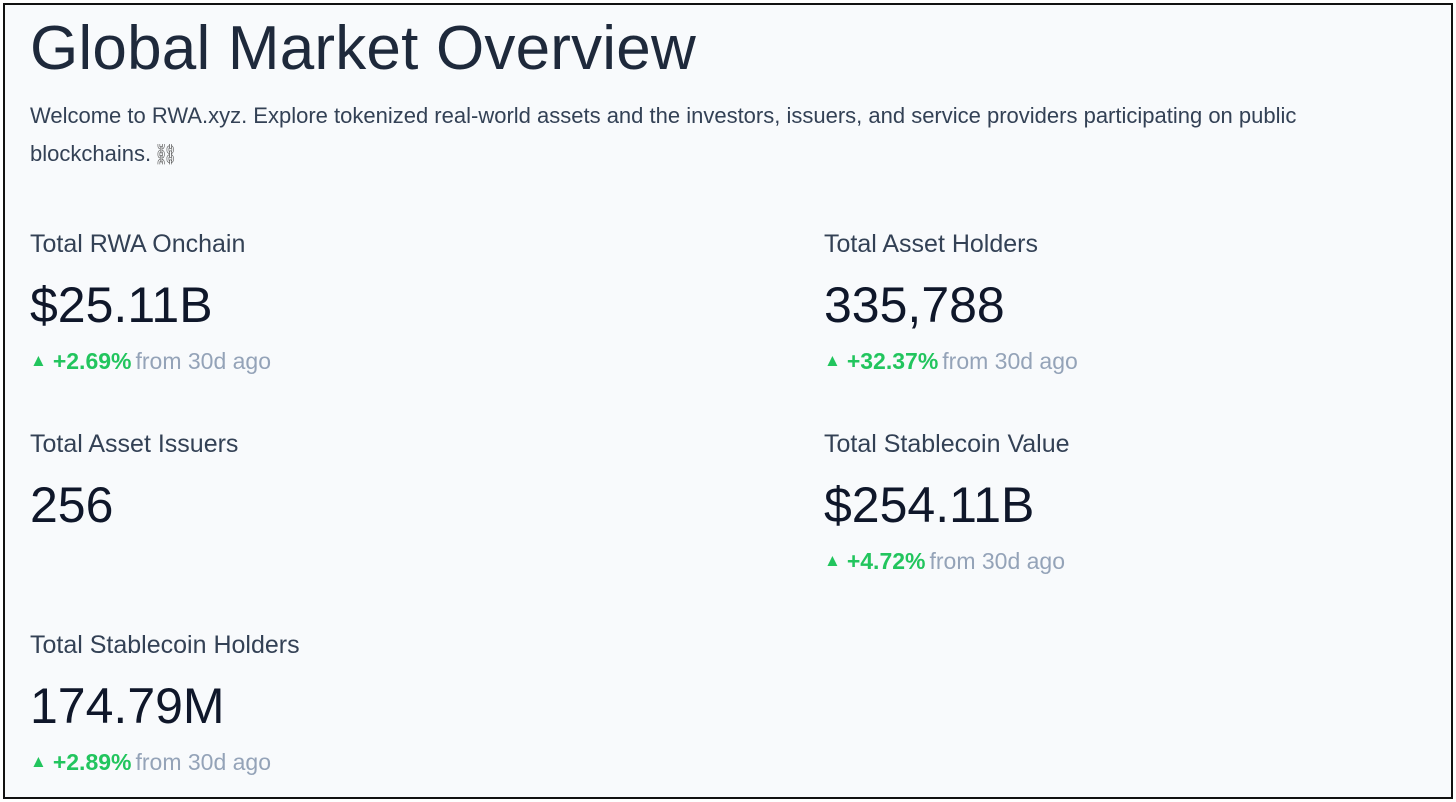 The height and width of the screenshot is (802, 1456). What do you see at coordinates (929, 505) in the screenshot?
I see `stat-value: $254.11B` at bounding box center [929, 505].